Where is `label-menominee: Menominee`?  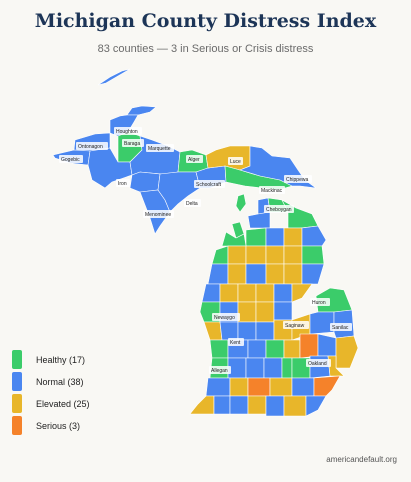
label-menominee: Menominee is located at coordinates (158, 215).